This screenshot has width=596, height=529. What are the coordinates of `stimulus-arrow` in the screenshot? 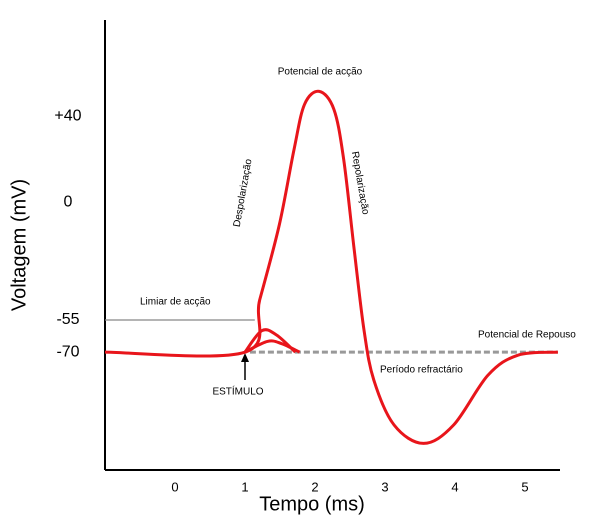 It's located at (245, 366).